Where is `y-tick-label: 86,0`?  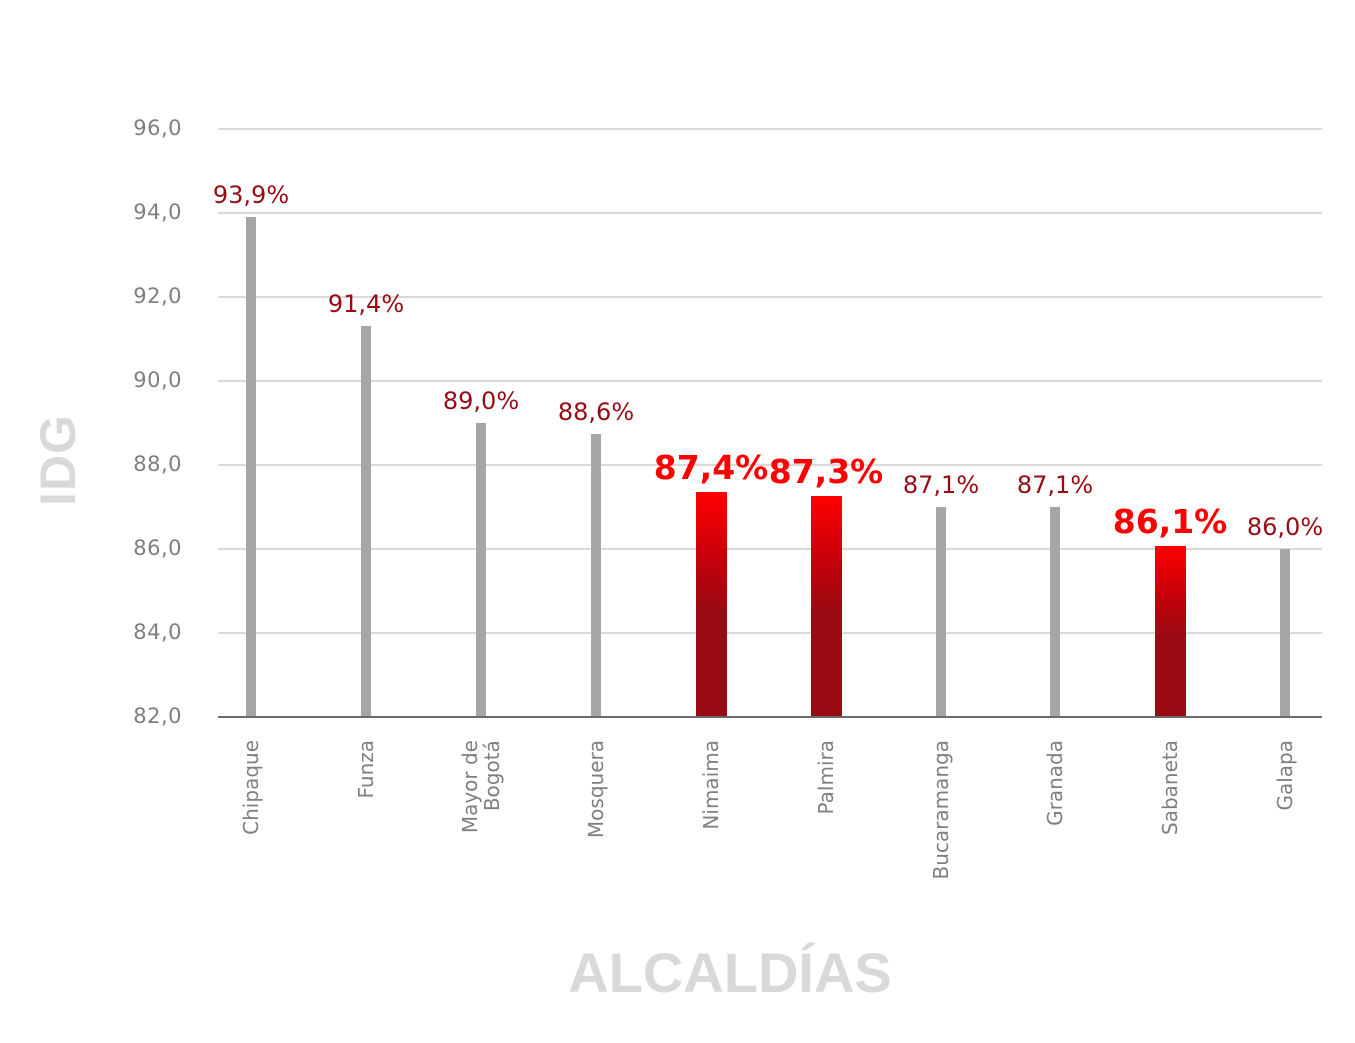
y-tick-label: 86,0 is located at coordinates (157, 548).